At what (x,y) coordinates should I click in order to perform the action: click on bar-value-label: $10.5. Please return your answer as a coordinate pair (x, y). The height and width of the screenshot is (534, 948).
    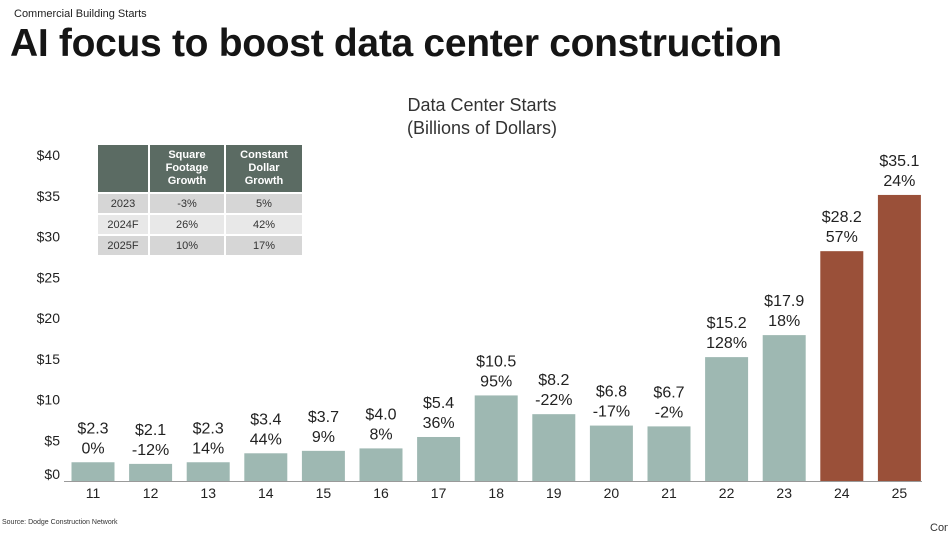
    Looking at the image, I should click on (496, 361).